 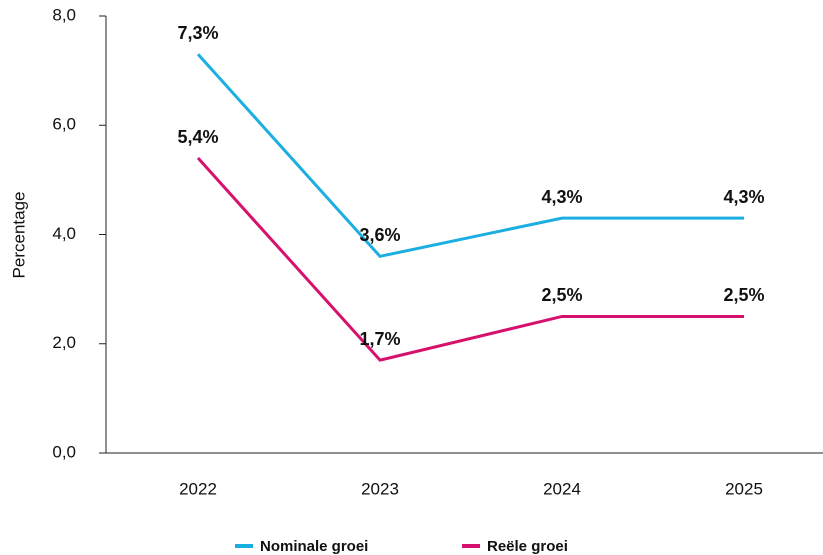 I want to click on value-label: 5,4%, so click(x=197, y=137).